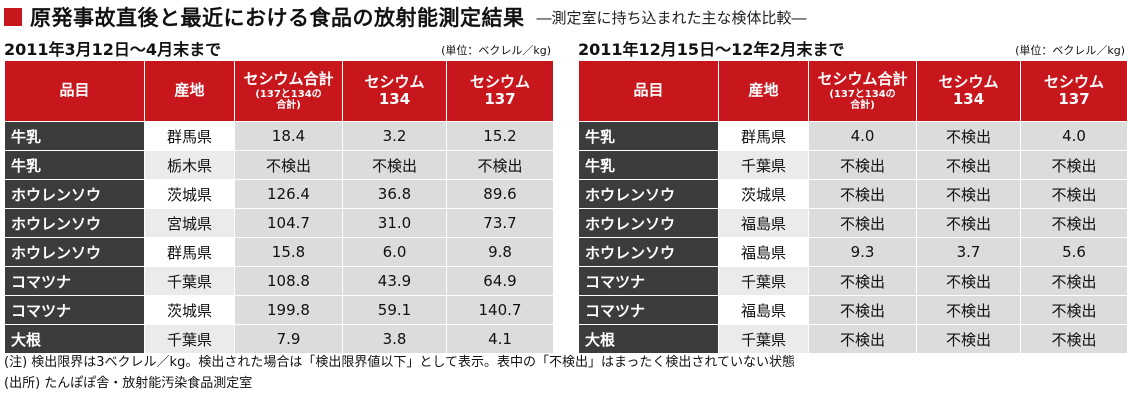  Describe the element at coordinates (1073, 252) in the screenshot. I see `cs137-cell: 5.6` at that location.